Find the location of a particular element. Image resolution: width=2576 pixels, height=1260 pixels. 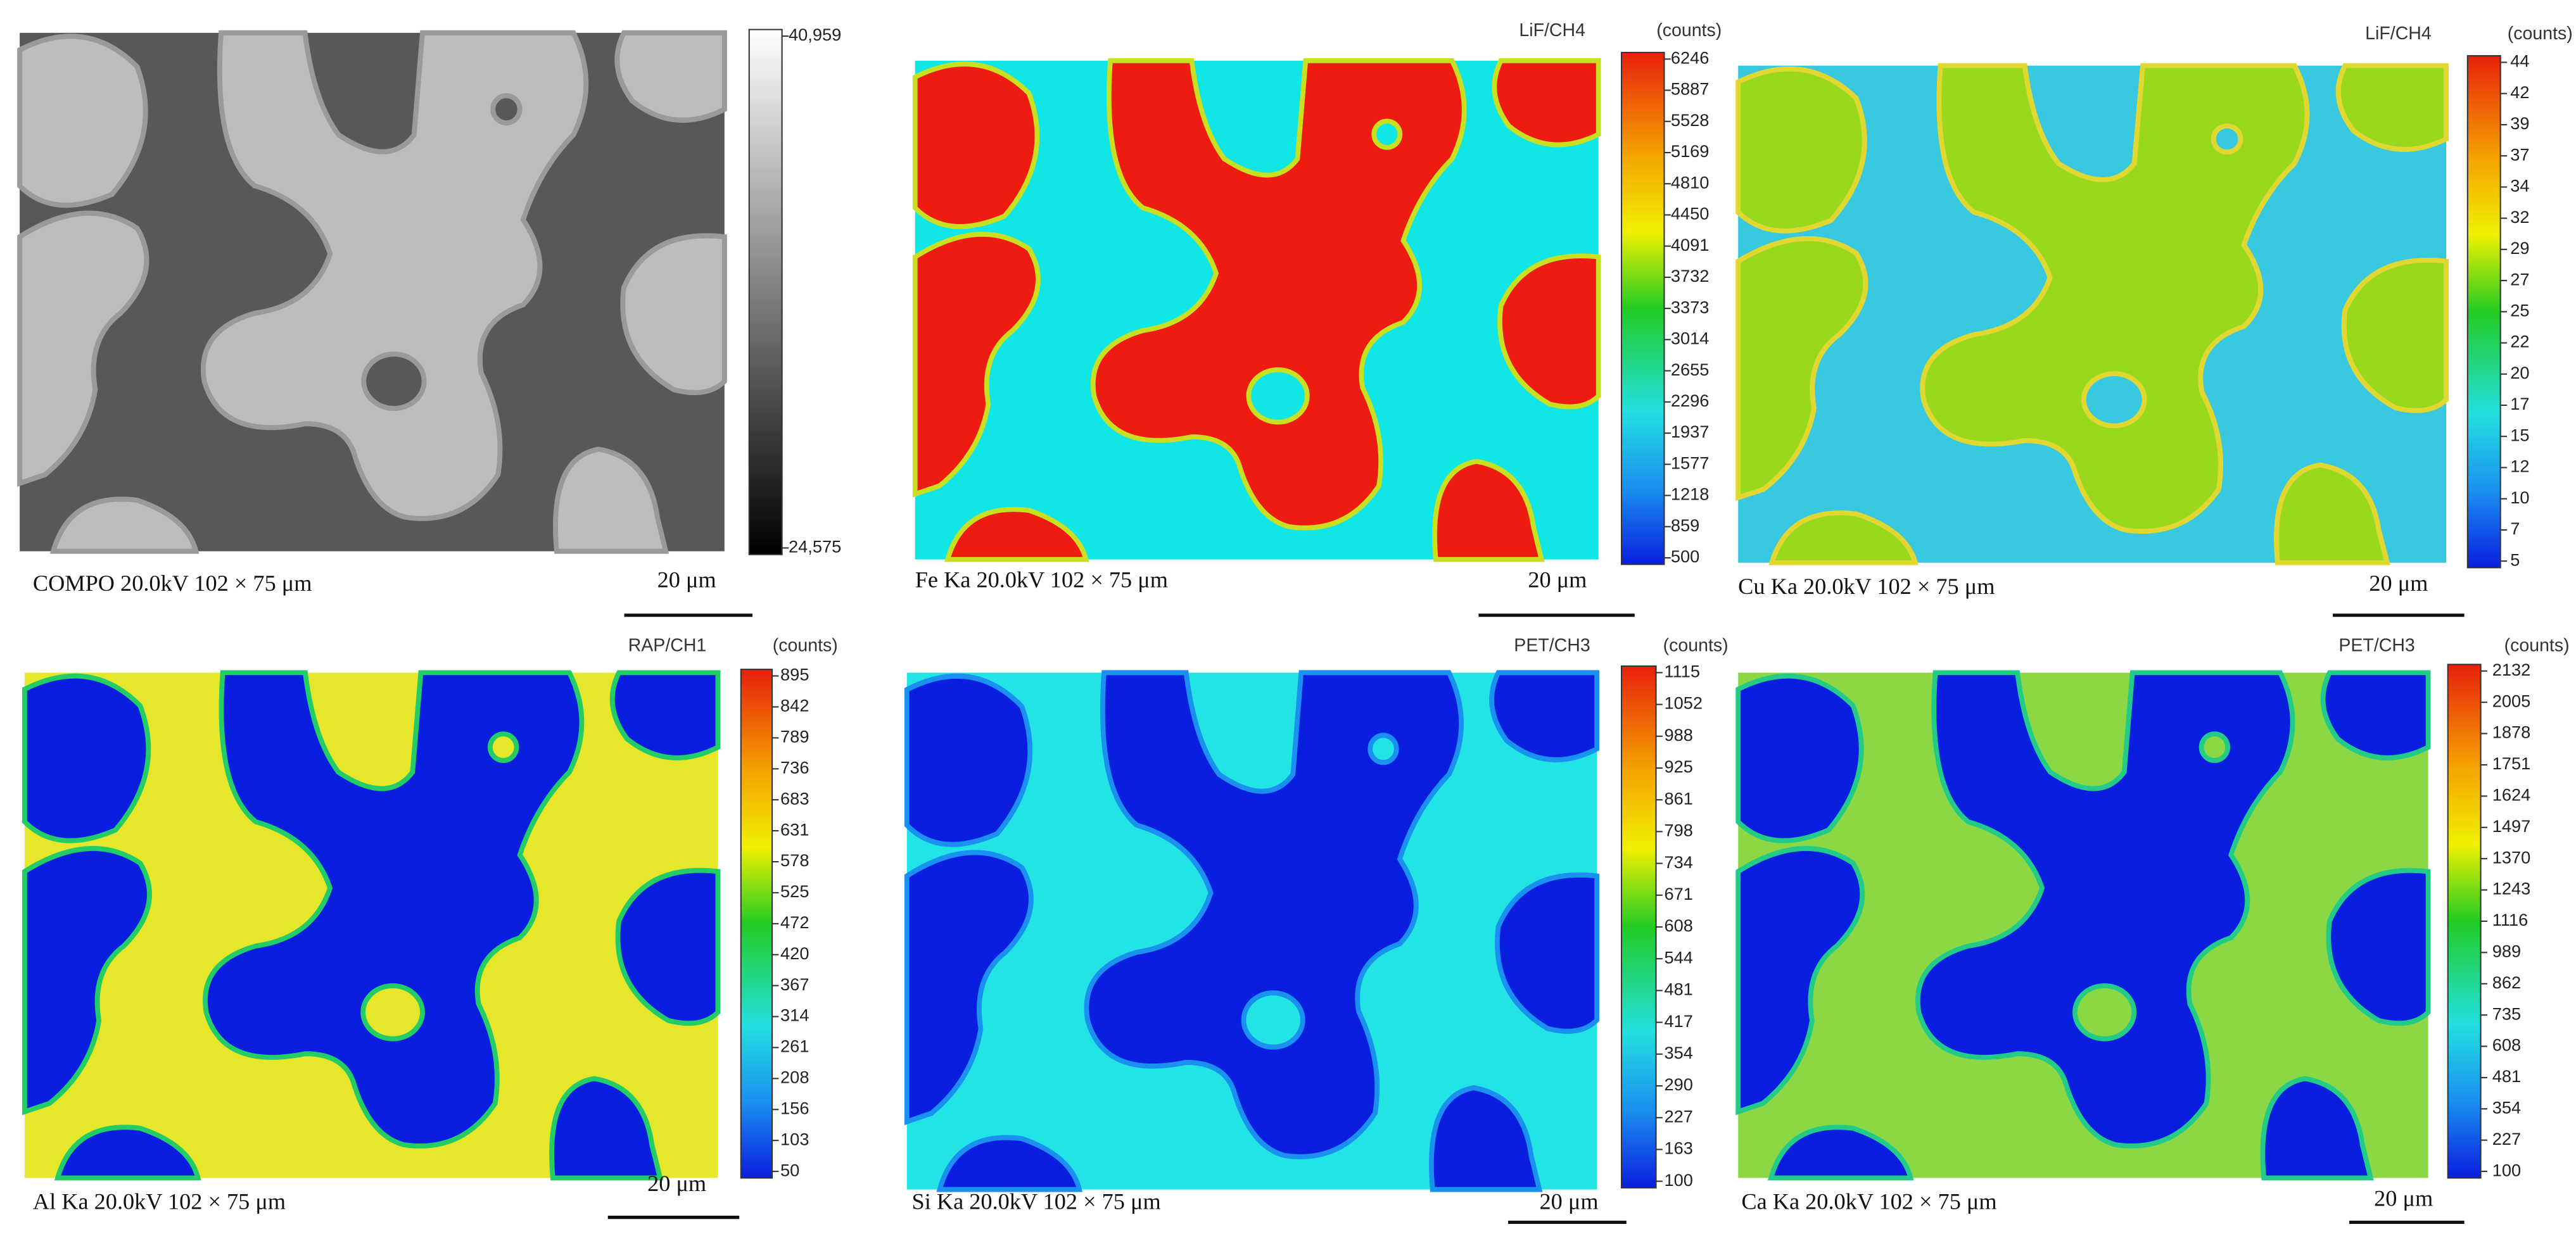

color-bar-label: 4810 is located at coordinates (1690, 182).